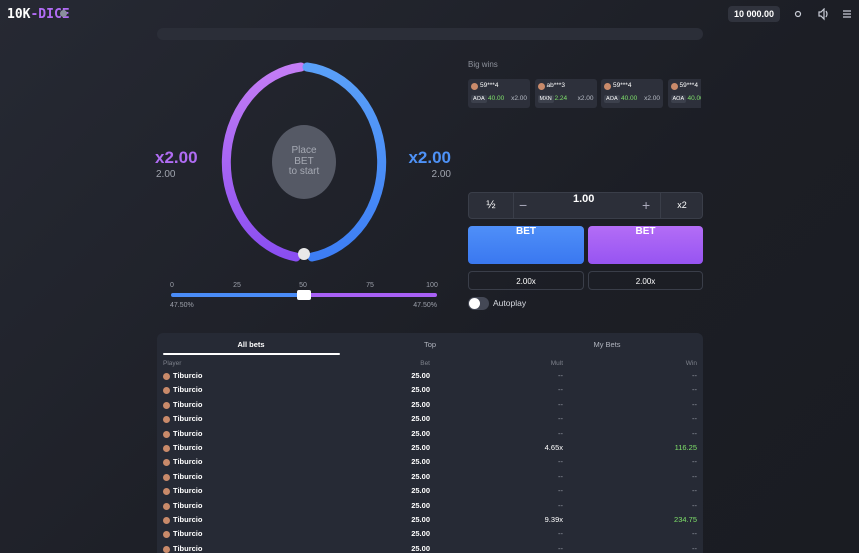 This screenshot has height=553, width=859. Describe the element at coordinates (370, 285) in the screenshot. I see `slider-tick-label: 75` at that location.